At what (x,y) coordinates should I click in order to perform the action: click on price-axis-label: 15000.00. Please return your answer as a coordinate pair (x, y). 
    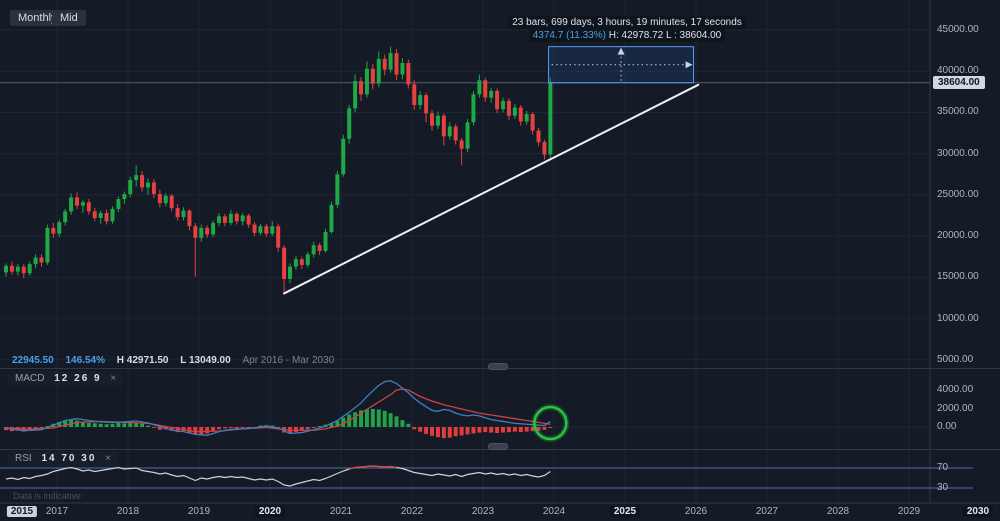
    Looking at the image, I should click on (958, 277).